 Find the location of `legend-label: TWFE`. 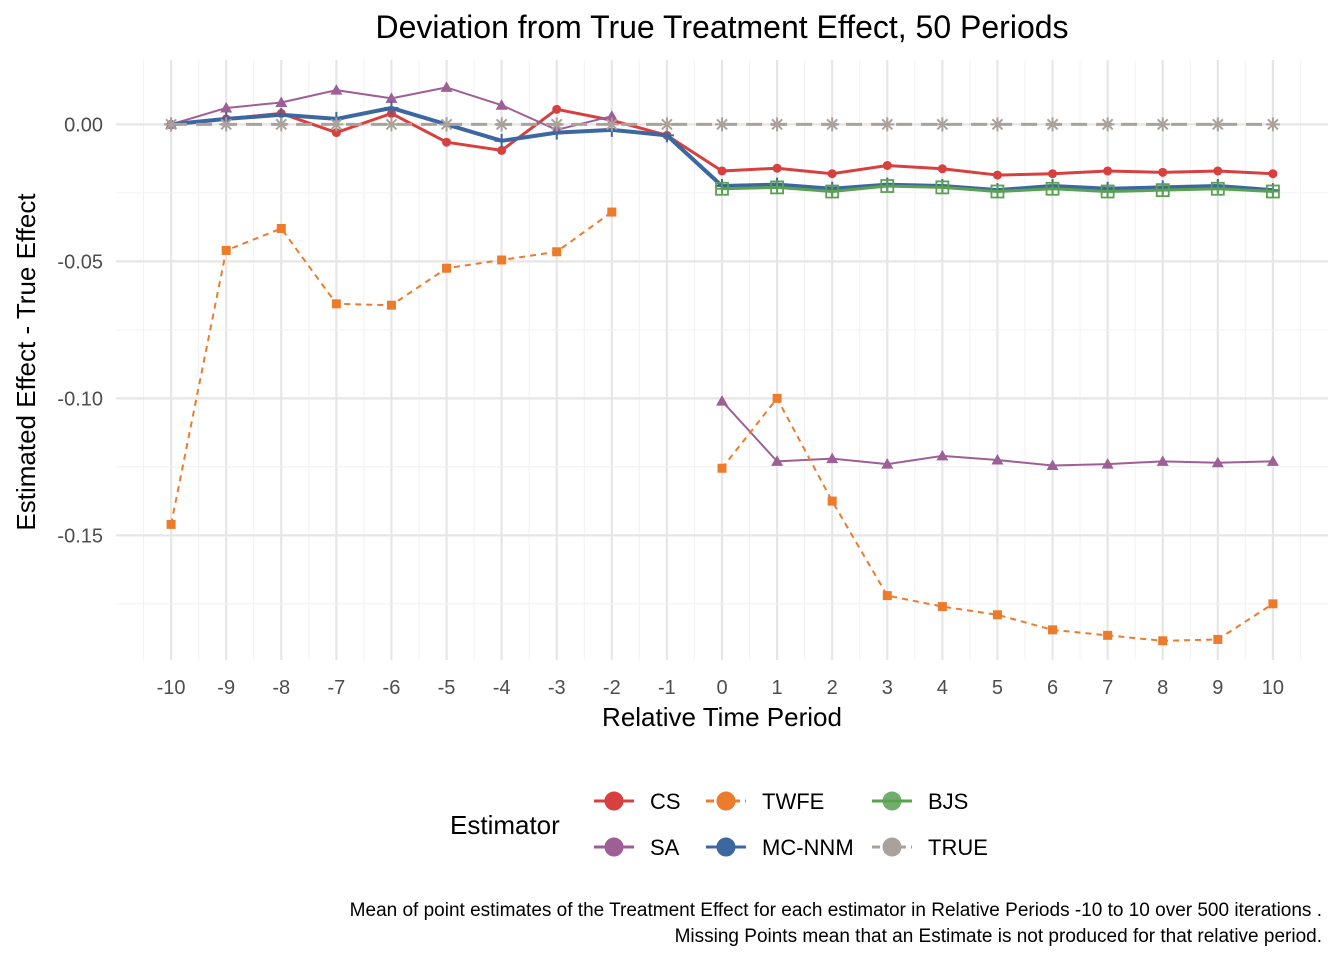

legend-label: TWFE is located at coordinates (793, 801).